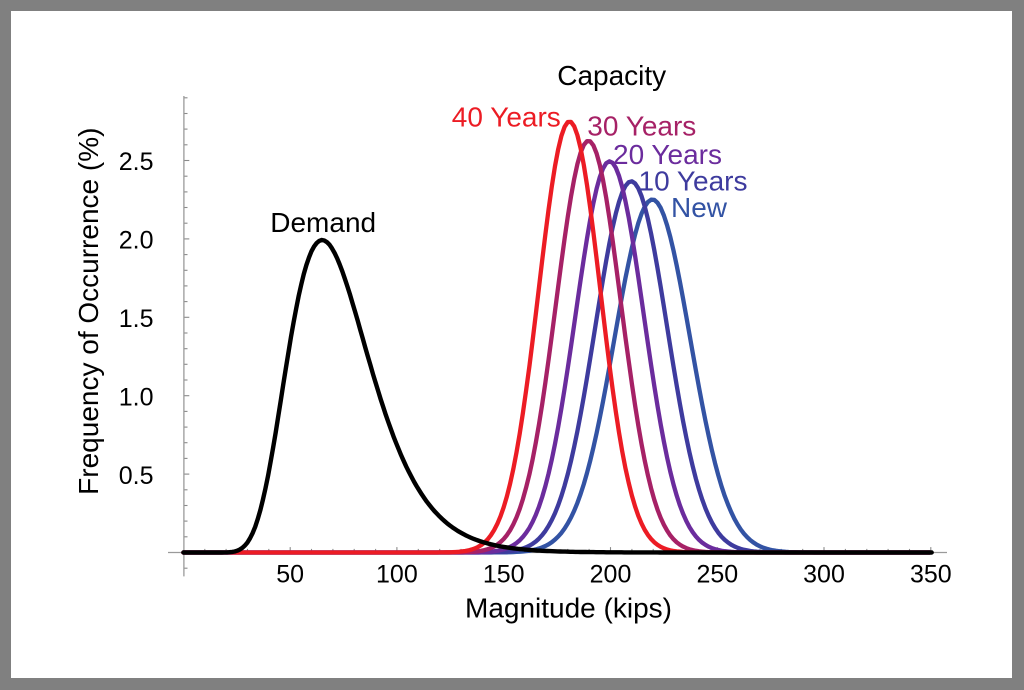 Image resolution: width=1024 pixels, height=690 pixels. What do you see at coordinates (506, 117) in the screenshot?
I see `svg-text: 40 Years` at bounding box center [506, 117].